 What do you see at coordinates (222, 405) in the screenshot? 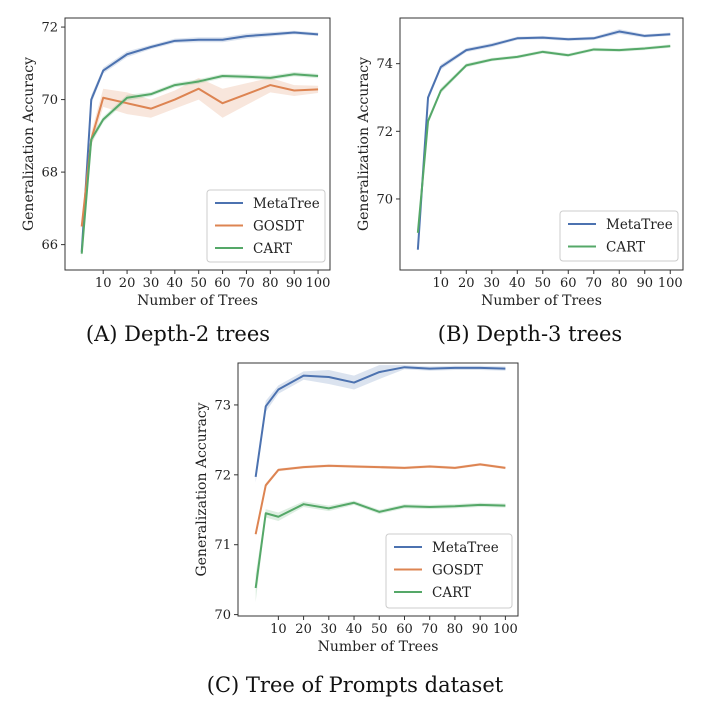
I see `y-tick-label: 73` at bounding box center [222, 405].